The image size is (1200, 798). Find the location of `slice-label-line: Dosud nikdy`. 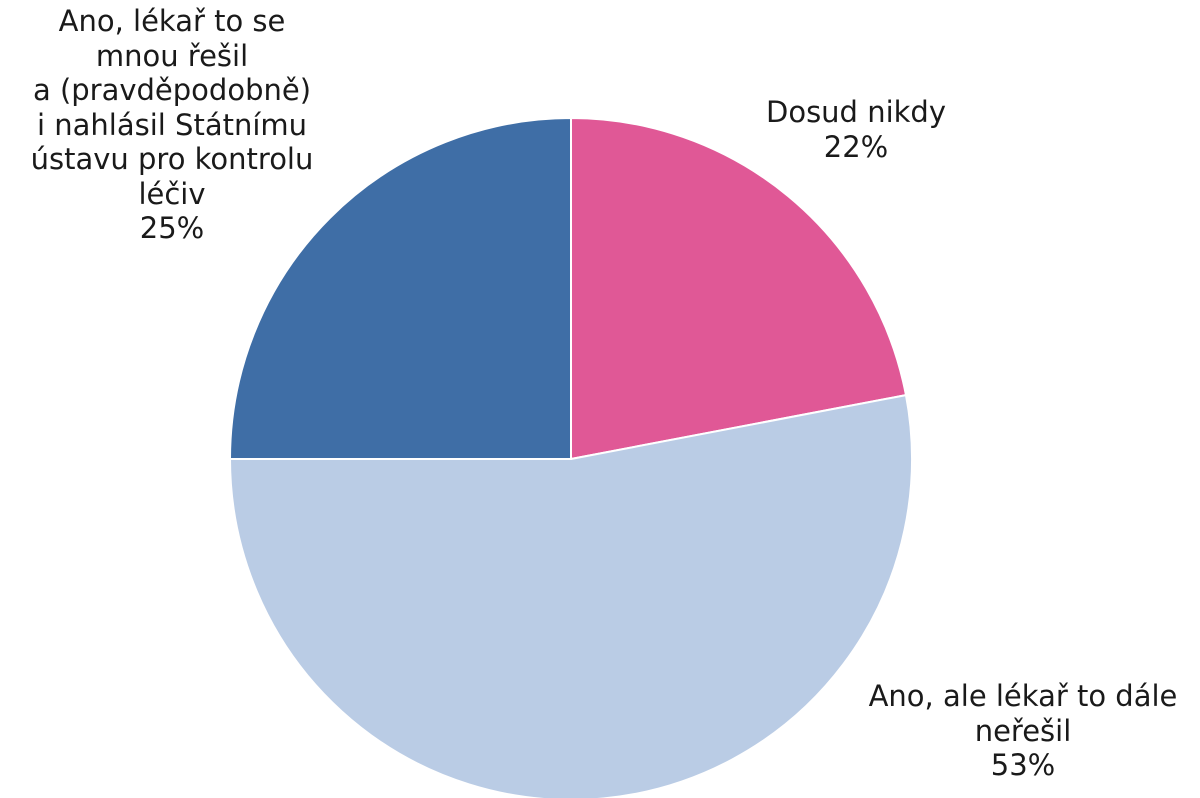

slice-label-line: Dosud nikdy is located at coordinates (856, 112).